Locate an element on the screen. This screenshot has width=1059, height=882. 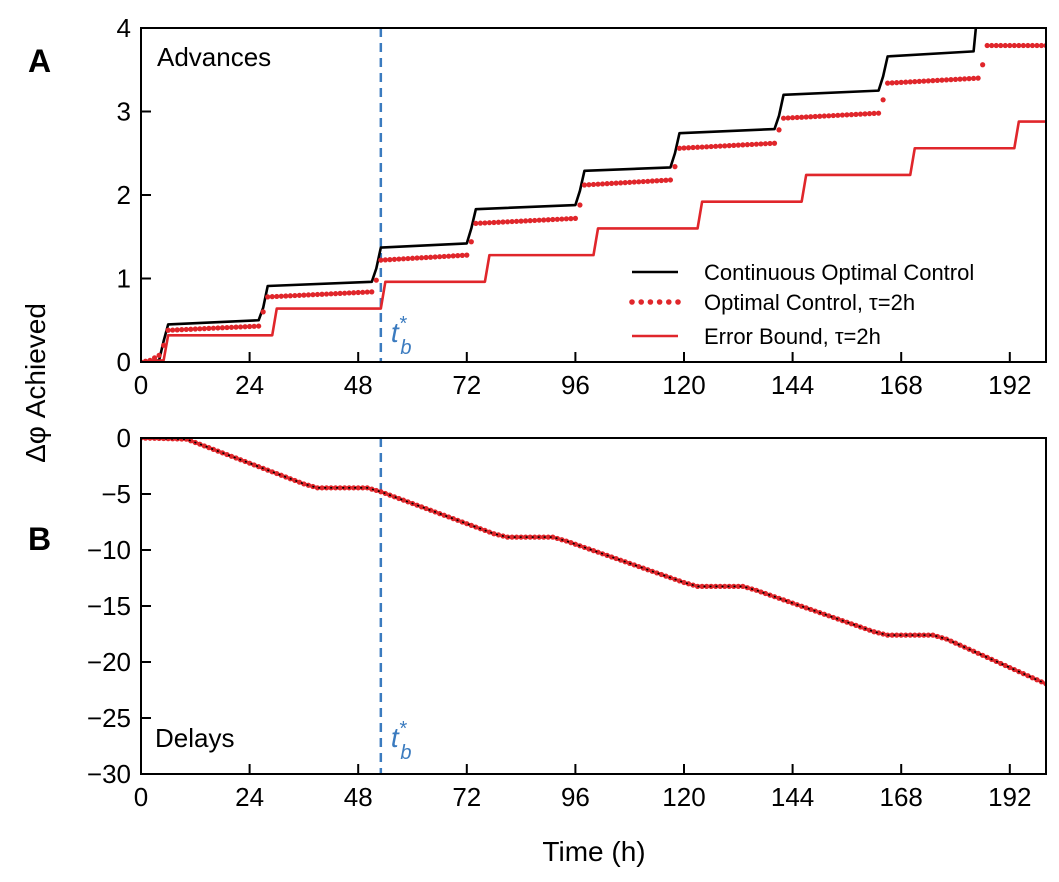
y-tick-label: 4 is located at coordinates (124, 28).